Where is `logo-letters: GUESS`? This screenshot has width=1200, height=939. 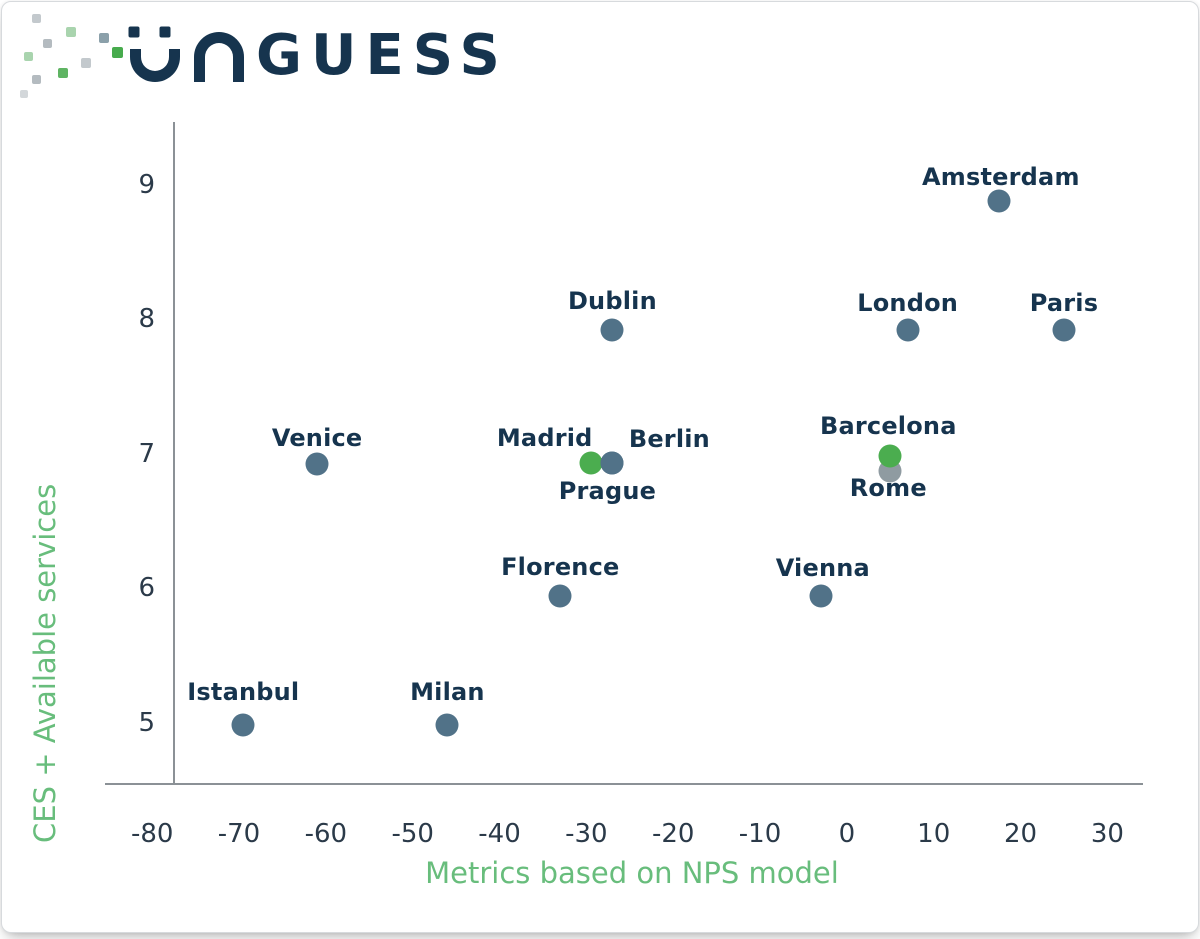
logo-letters: GUESS is located at coordinates (382, 55).